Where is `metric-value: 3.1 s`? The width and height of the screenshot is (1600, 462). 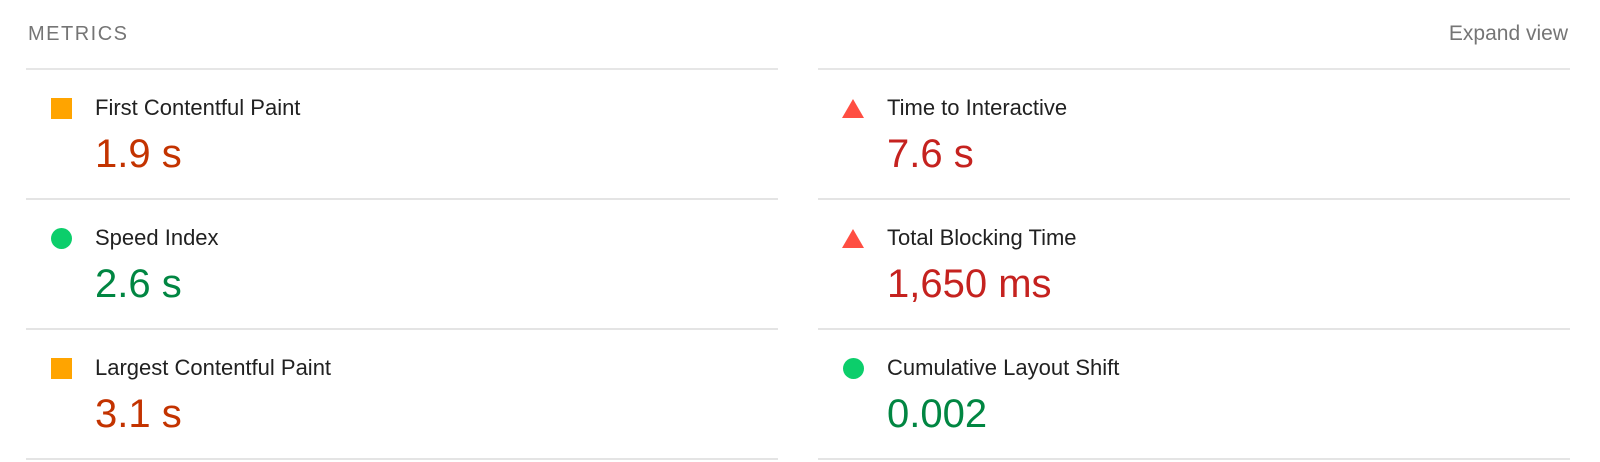 metric-value: 3.1 s is located at coordinates (138, 414).